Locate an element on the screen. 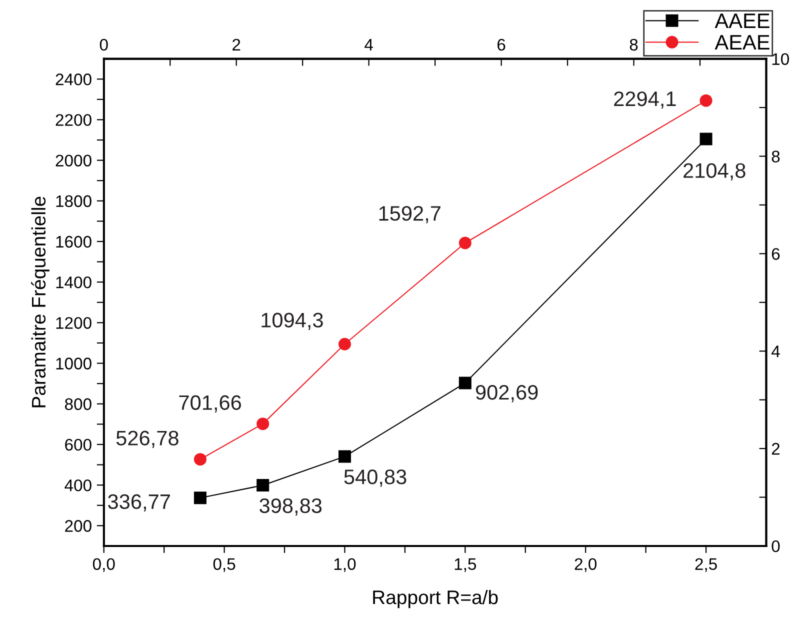 The height and width of the screenshot is (619, 799). x2-tick-label: 8 is located at coordinates (634, 44).